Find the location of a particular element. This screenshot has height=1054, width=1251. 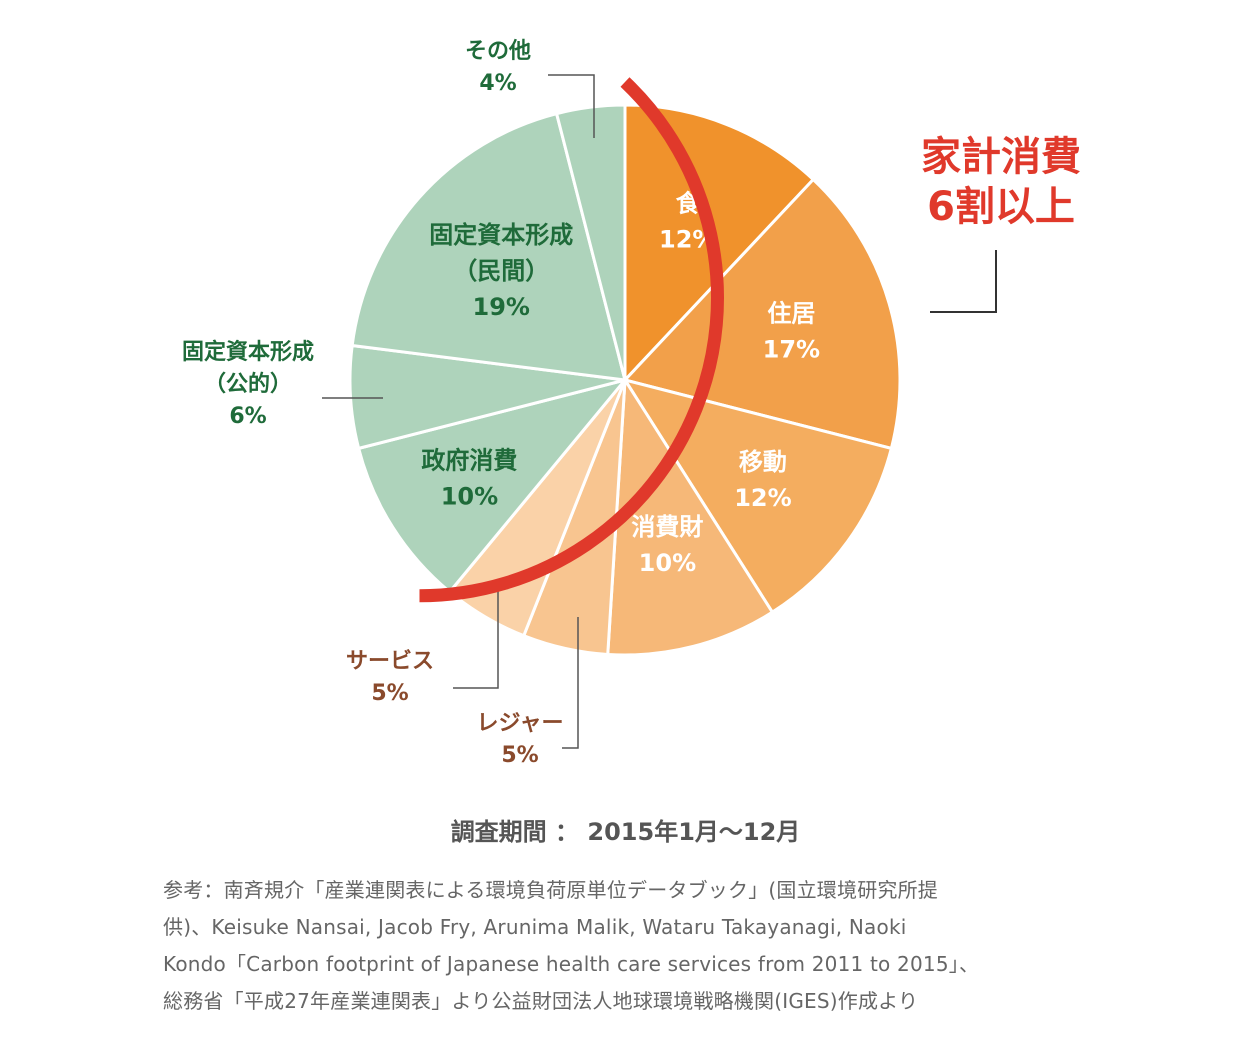

source-line: 参考：南斉規介「産業連関表による環境負荷原単位データブック」(国立環境研究所提 is located at coordinates (551, 890).